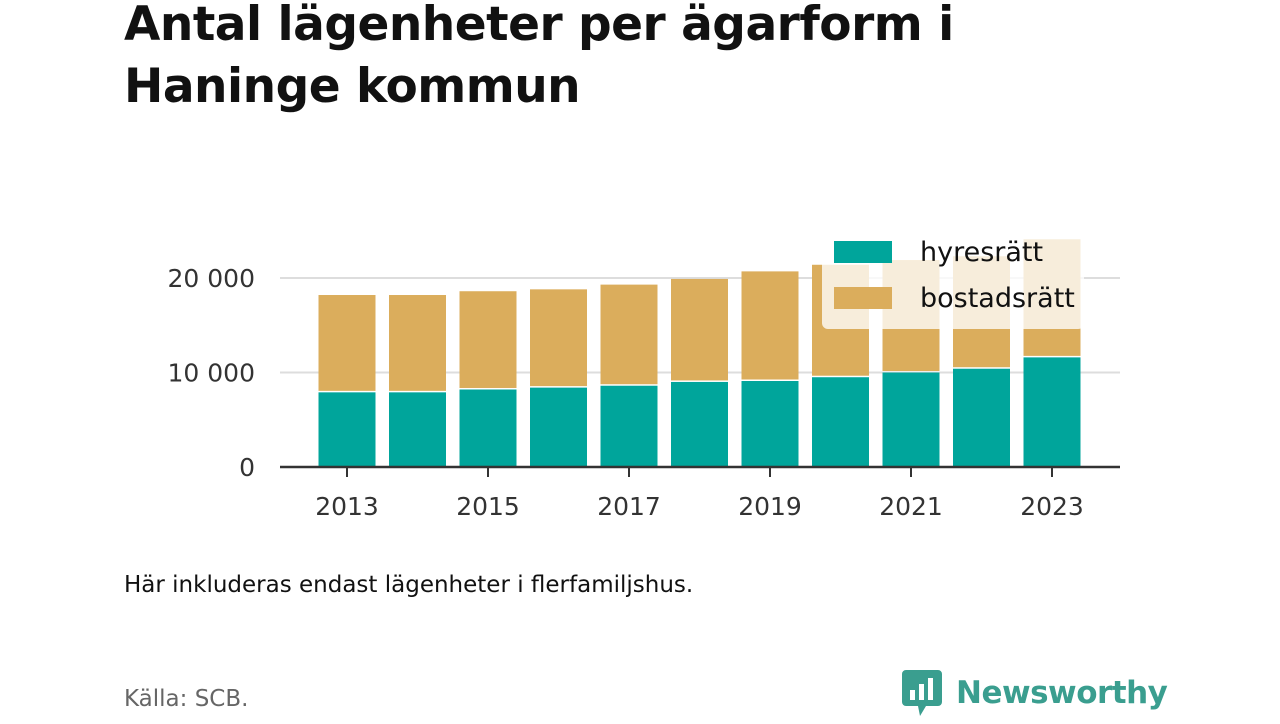  Describe the element at coordinates (347, 506) in the screenshot. I see `x-tick-label: 2013` at that location.